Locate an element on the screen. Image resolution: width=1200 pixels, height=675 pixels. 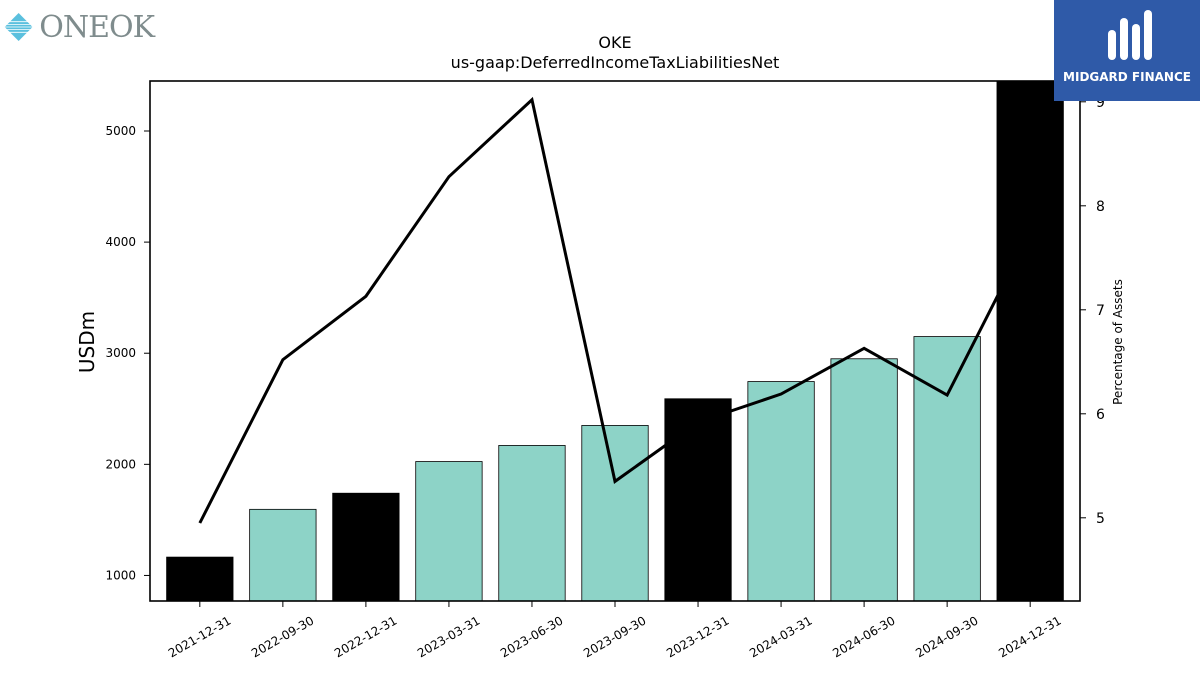
y-tick-label: 4000 is located at coordinates (120, 242).